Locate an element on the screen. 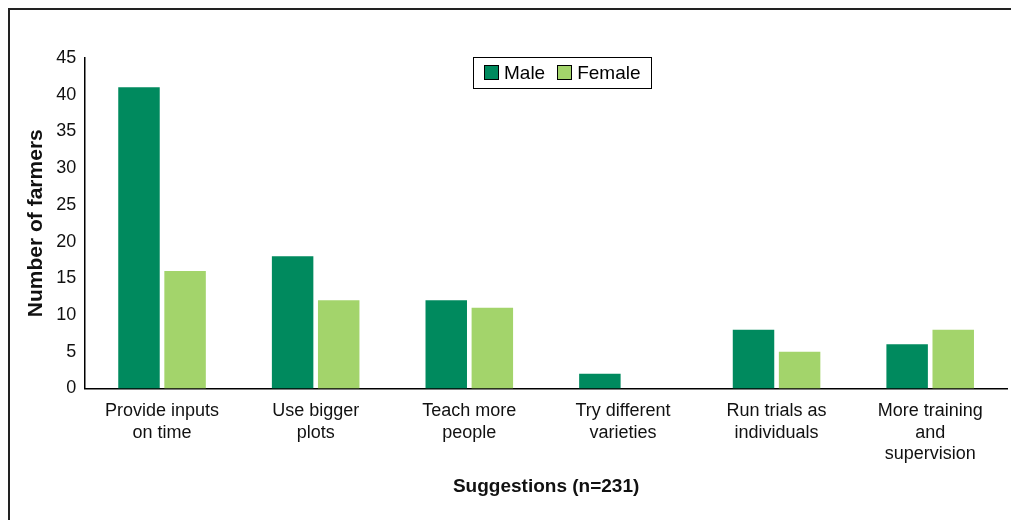  x-tick-label: Try different varieties is located at coordinates (623, 421).